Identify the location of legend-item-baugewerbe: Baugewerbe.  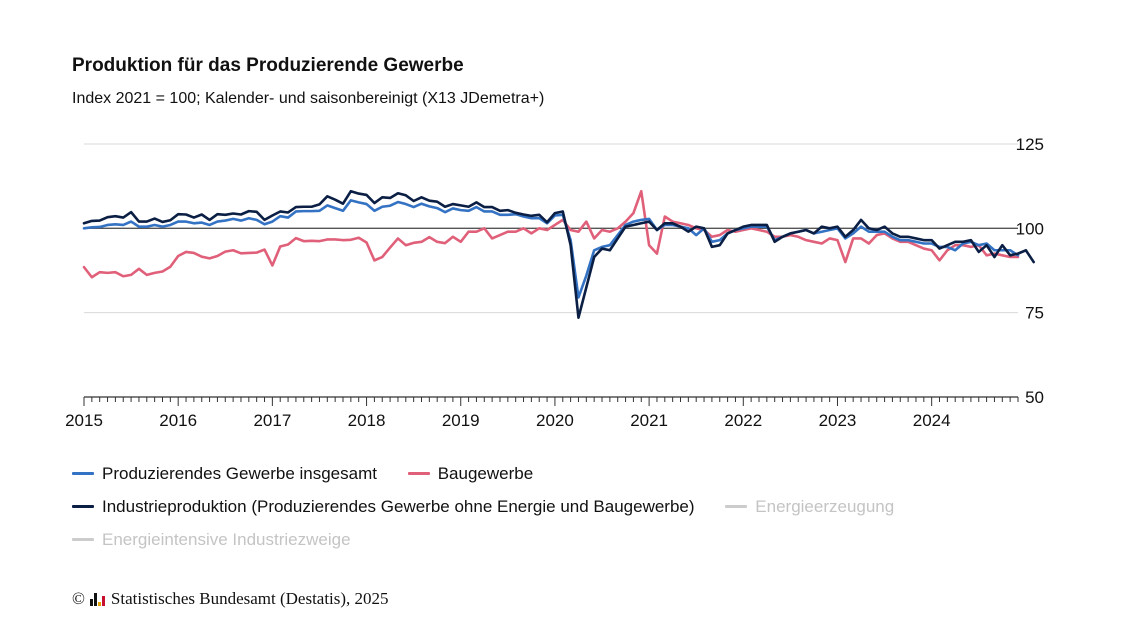
(470, 473).